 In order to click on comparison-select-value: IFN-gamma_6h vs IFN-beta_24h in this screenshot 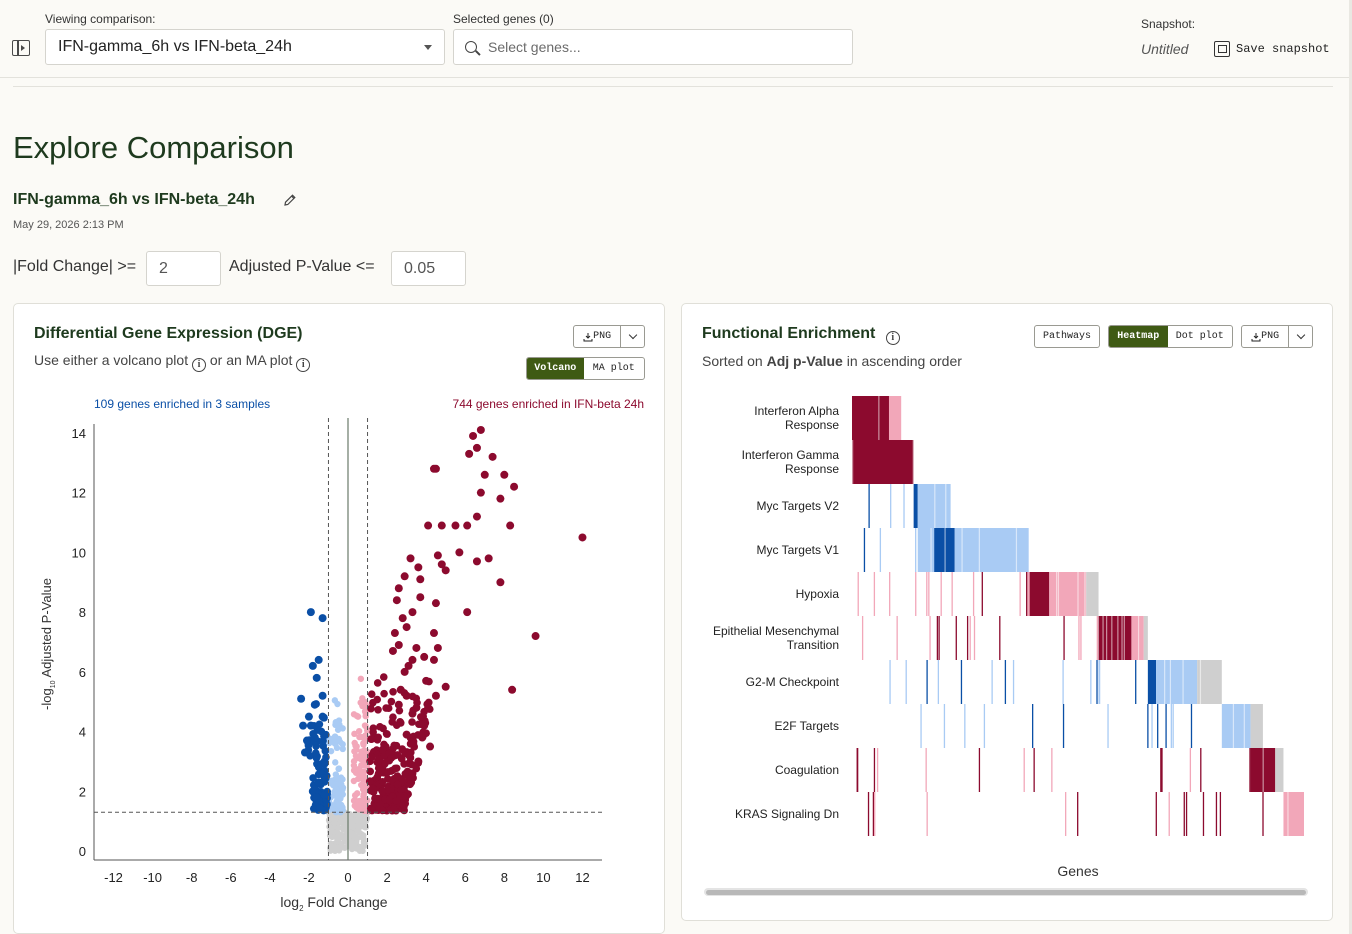, I will do `click(175, 46)`.